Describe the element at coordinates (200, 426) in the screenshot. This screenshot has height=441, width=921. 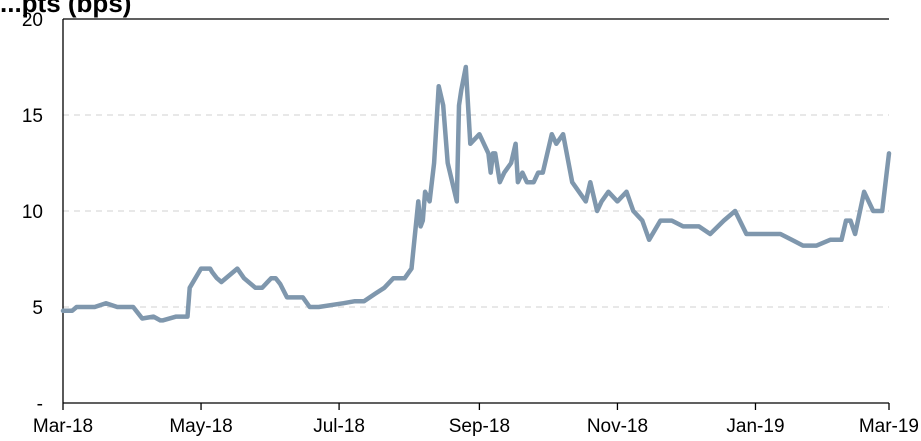
I see `x-tick-label: May-18` at that location.